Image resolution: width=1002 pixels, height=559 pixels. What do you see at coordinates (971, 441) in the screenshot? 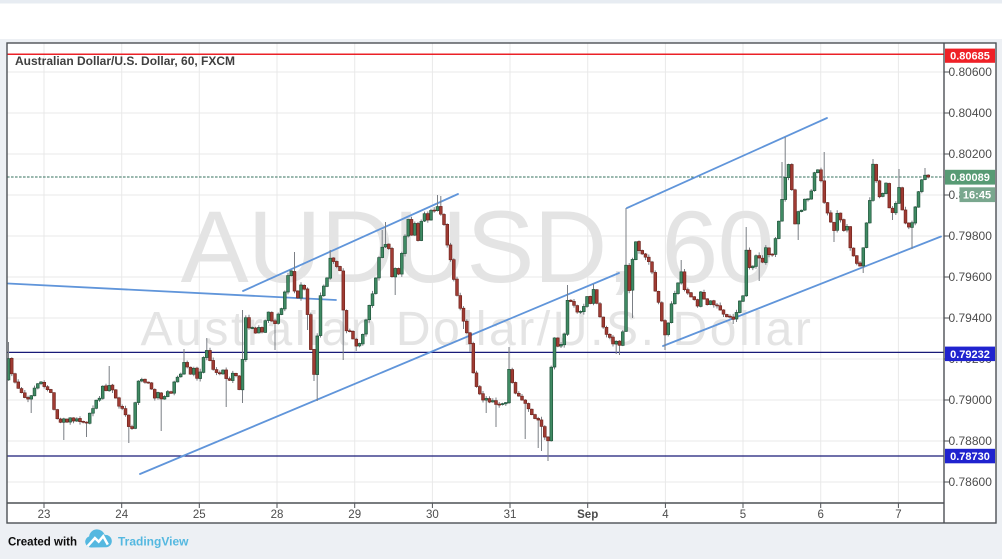
I see `svg-text: 0.78800` at bounding box center [971, 441].